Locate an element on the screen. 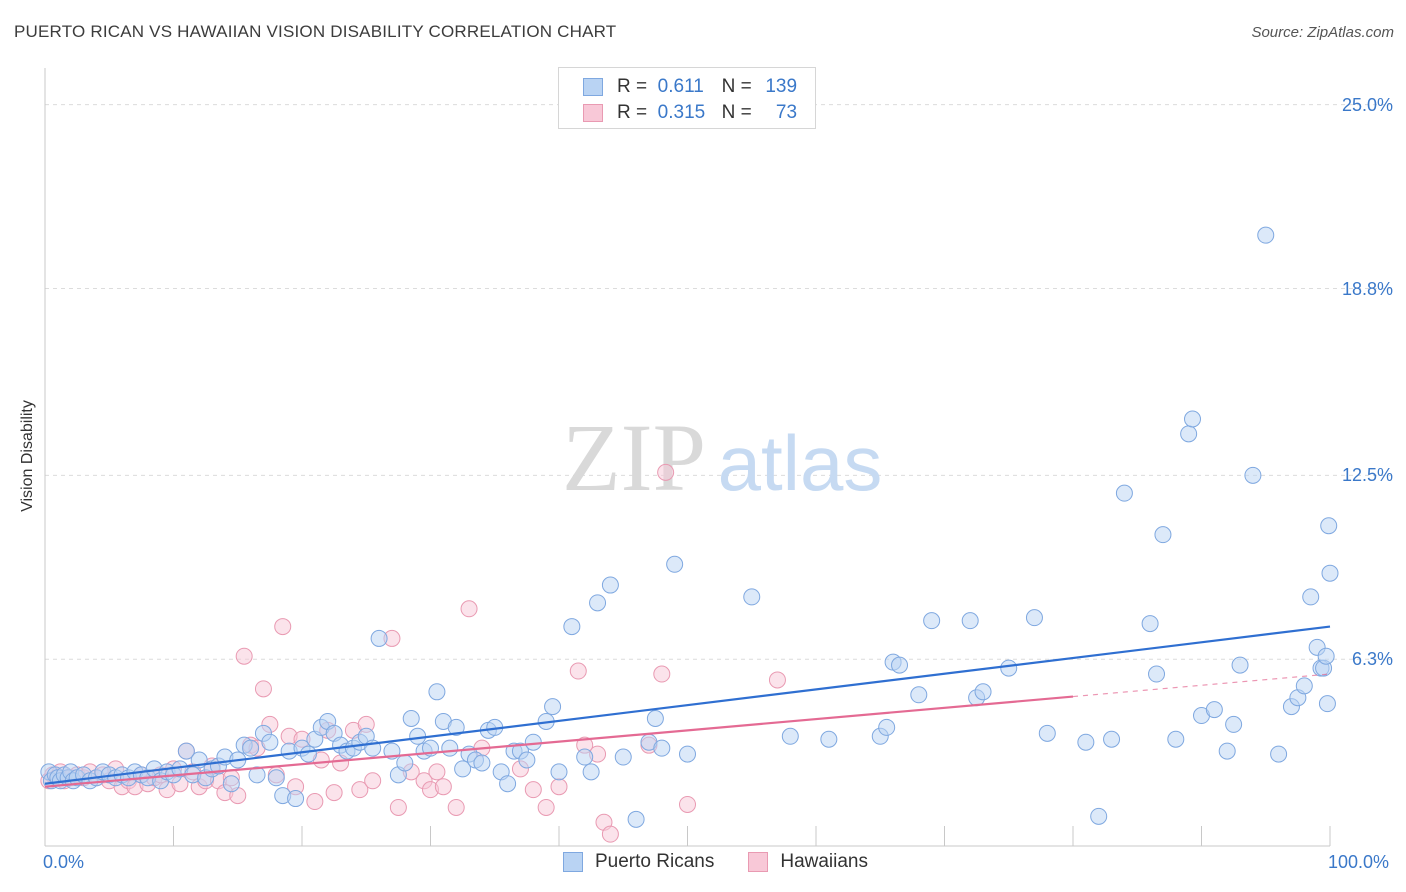 Image resolution: width=1406 pixels, height=892 pixels. legend-n-value: 73 is located at coordinates (786, 112).